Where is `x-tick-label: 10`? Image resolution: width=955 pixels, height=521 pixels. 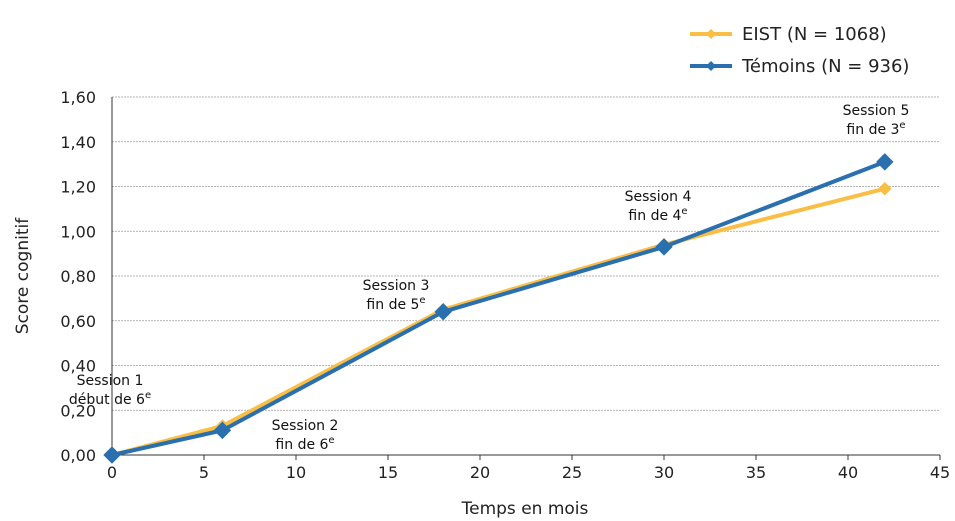
x-tick-label: 10 is located at coordinates (296, 472).